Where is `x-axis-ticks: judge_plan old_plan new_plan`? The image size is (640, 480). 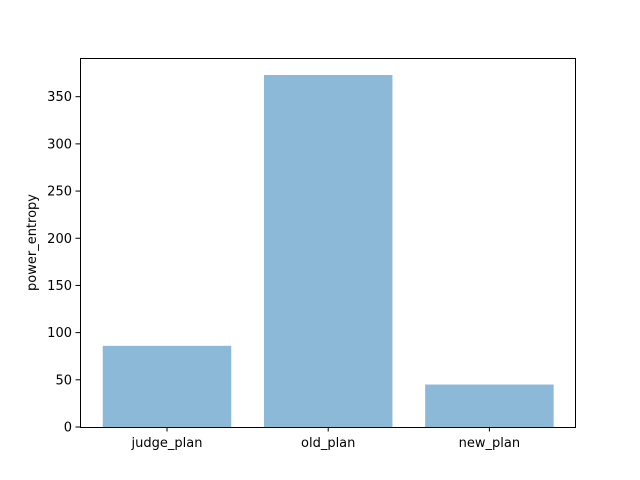 x-axis-ticks: judge_plan old_plan new_plan is located at coordinates (325, 439).